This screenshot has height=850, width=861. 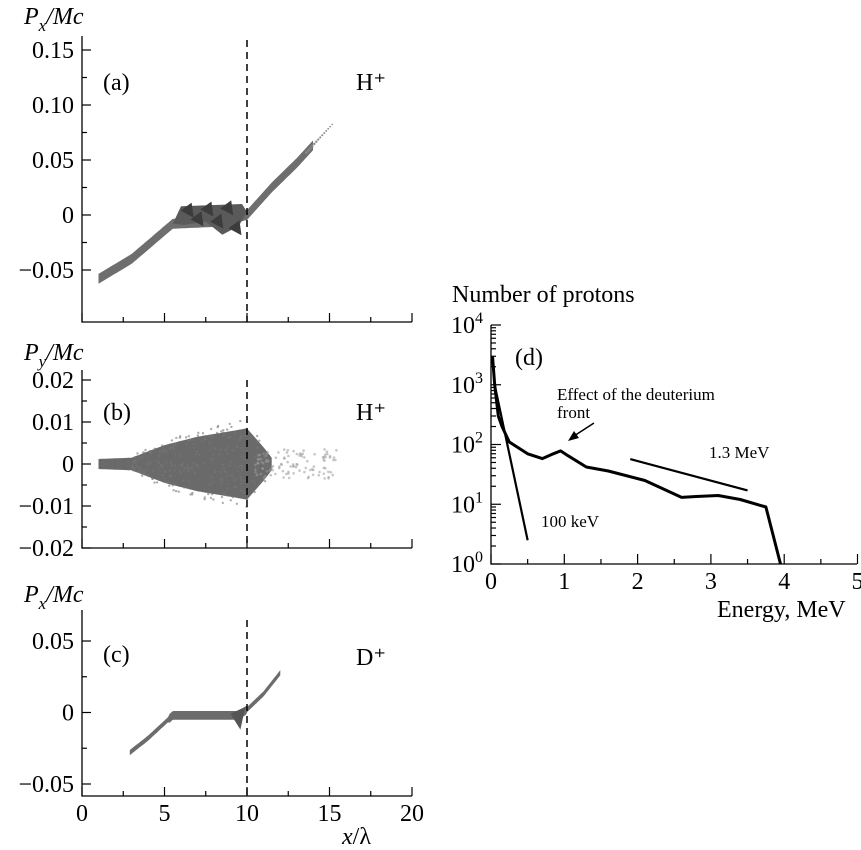 I want to click on panel-d-annot-deuterium-2: front, so click(x=573, y=412).